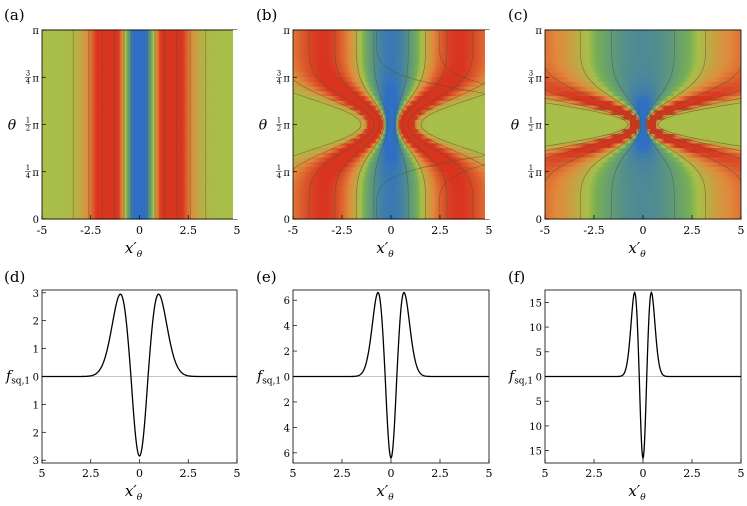  I want to click on x-axis-label: x′θ, so click(134, 249).